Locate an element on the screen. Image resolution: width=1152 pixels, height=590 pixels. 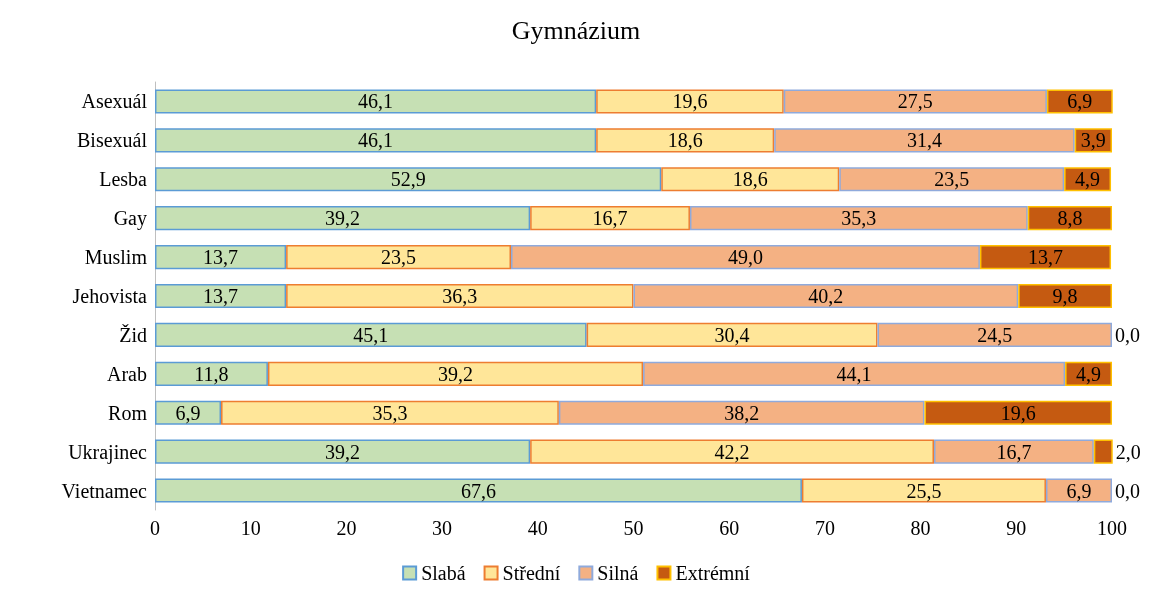
x-tick-label: 70 is located at coordinates (824, 528).